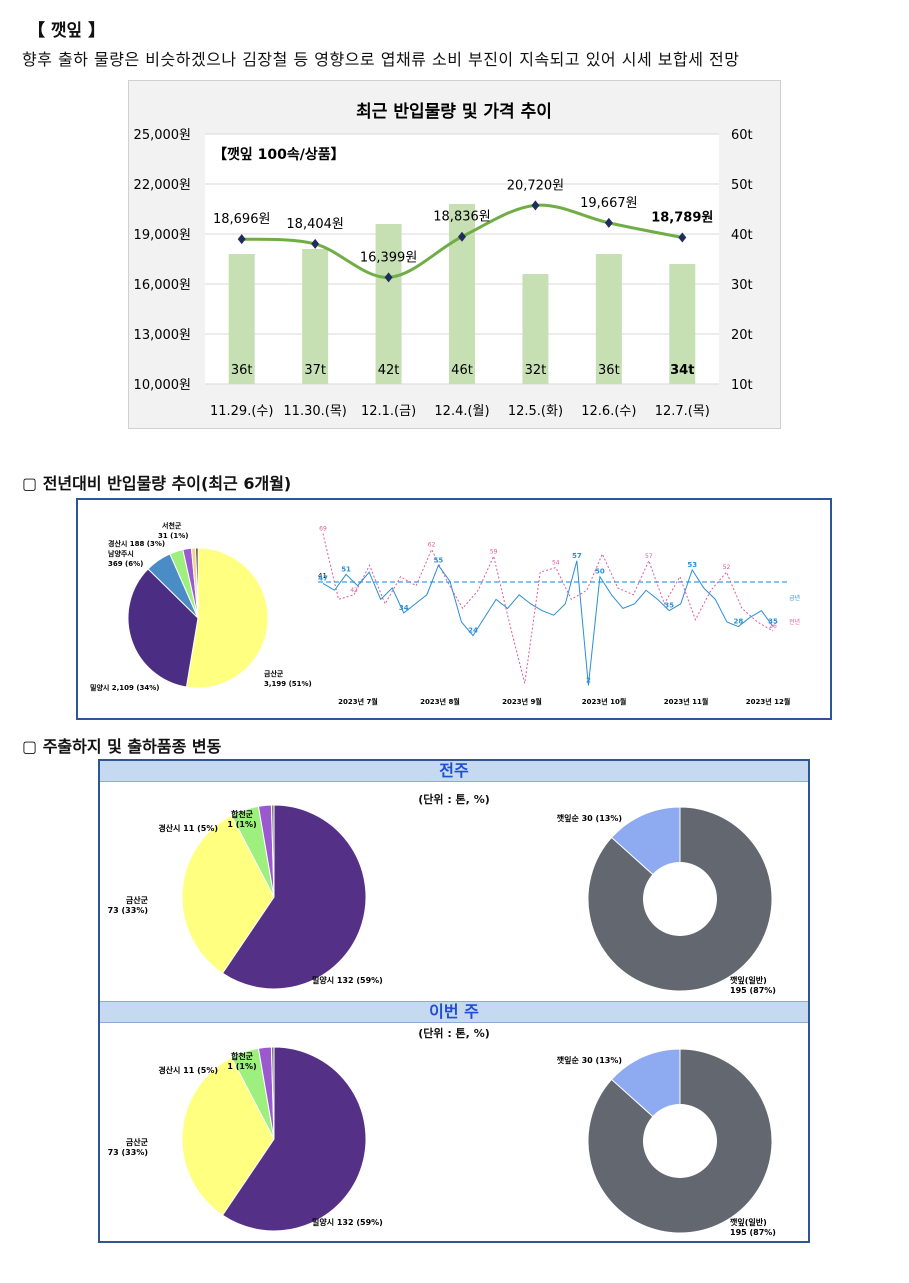 The height and width of the screenshot is (1283, 909). What do you see at coordinates (682, 411) in the screenshot?
I see `x-tick-label: 12.7.(목)` at bounding box center [682, 411].